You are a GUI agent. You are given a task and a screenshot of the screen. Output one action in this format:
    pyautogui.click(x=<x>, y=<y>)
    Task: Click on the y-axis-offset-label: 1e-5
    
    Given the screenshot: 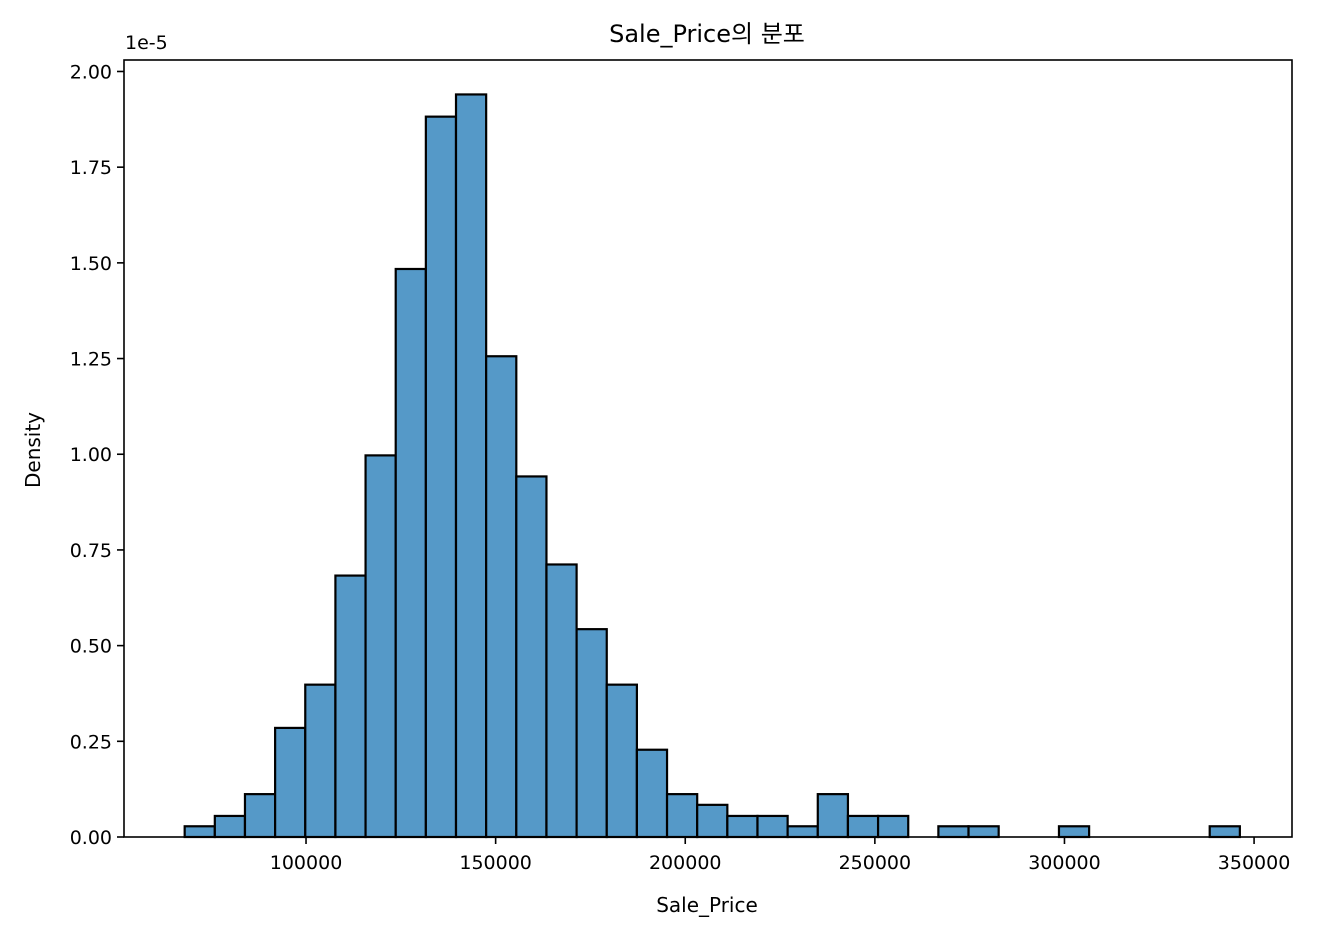 What is the action you would take?
    pyautogui.click(x=146, y=43)
    